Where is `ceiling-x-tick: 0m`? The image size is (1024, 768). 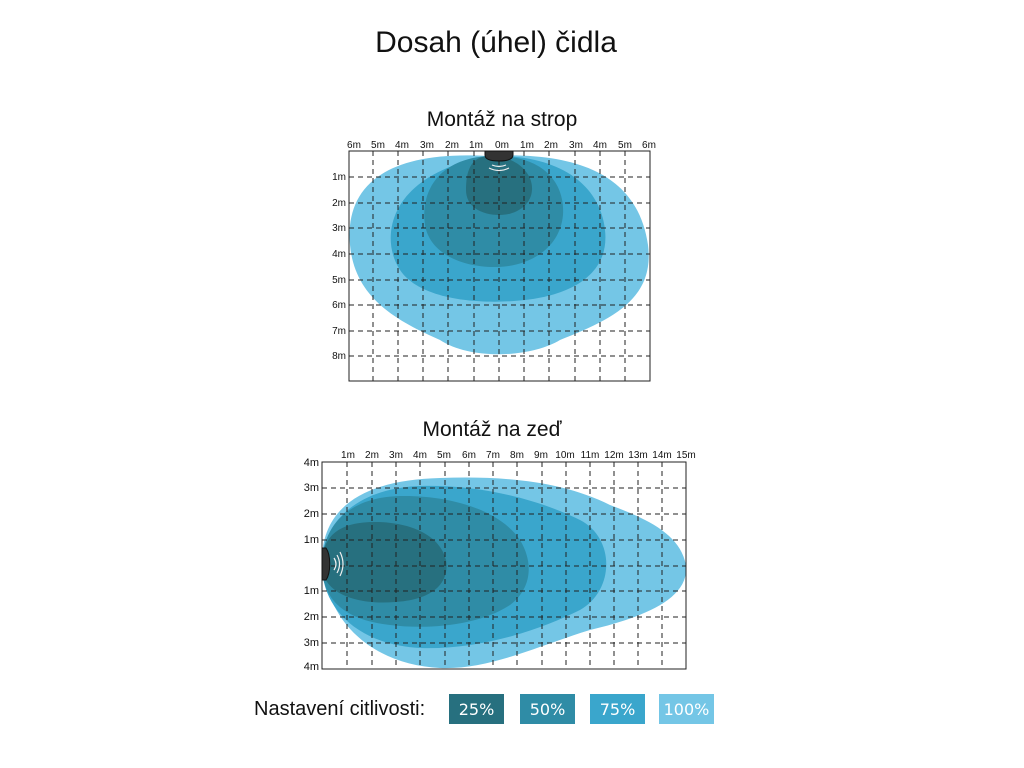
ceiling-x-tick: 0m is located at coordinates (502, 145).